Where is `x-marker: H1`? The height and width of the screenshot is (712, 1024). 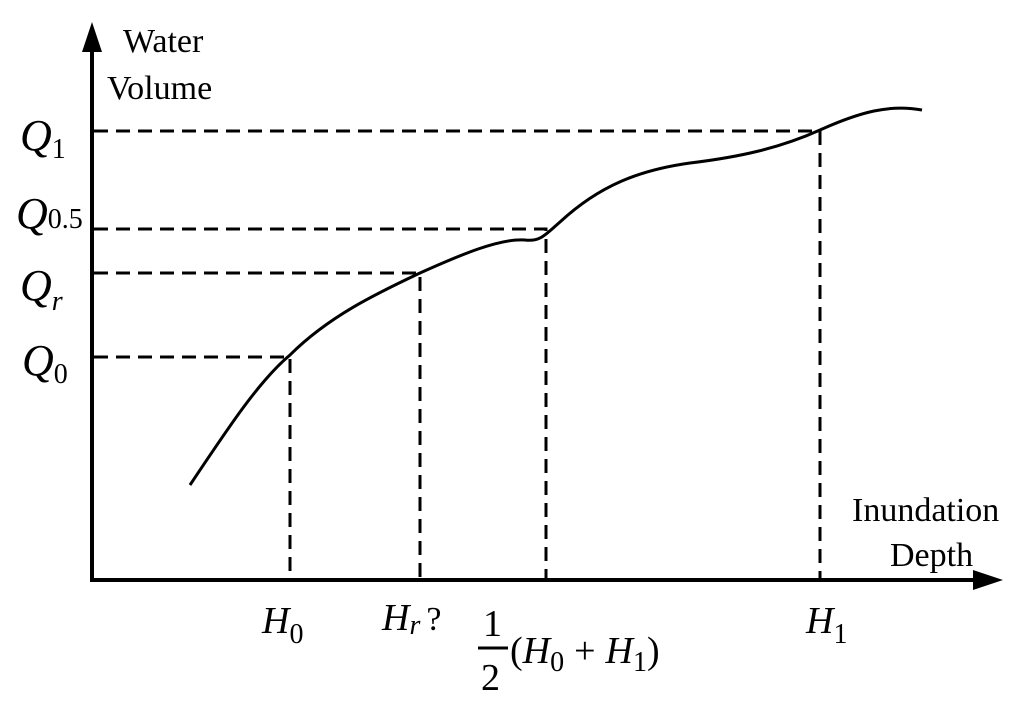
x-marker: H1 is located at coordinates (826, 625).